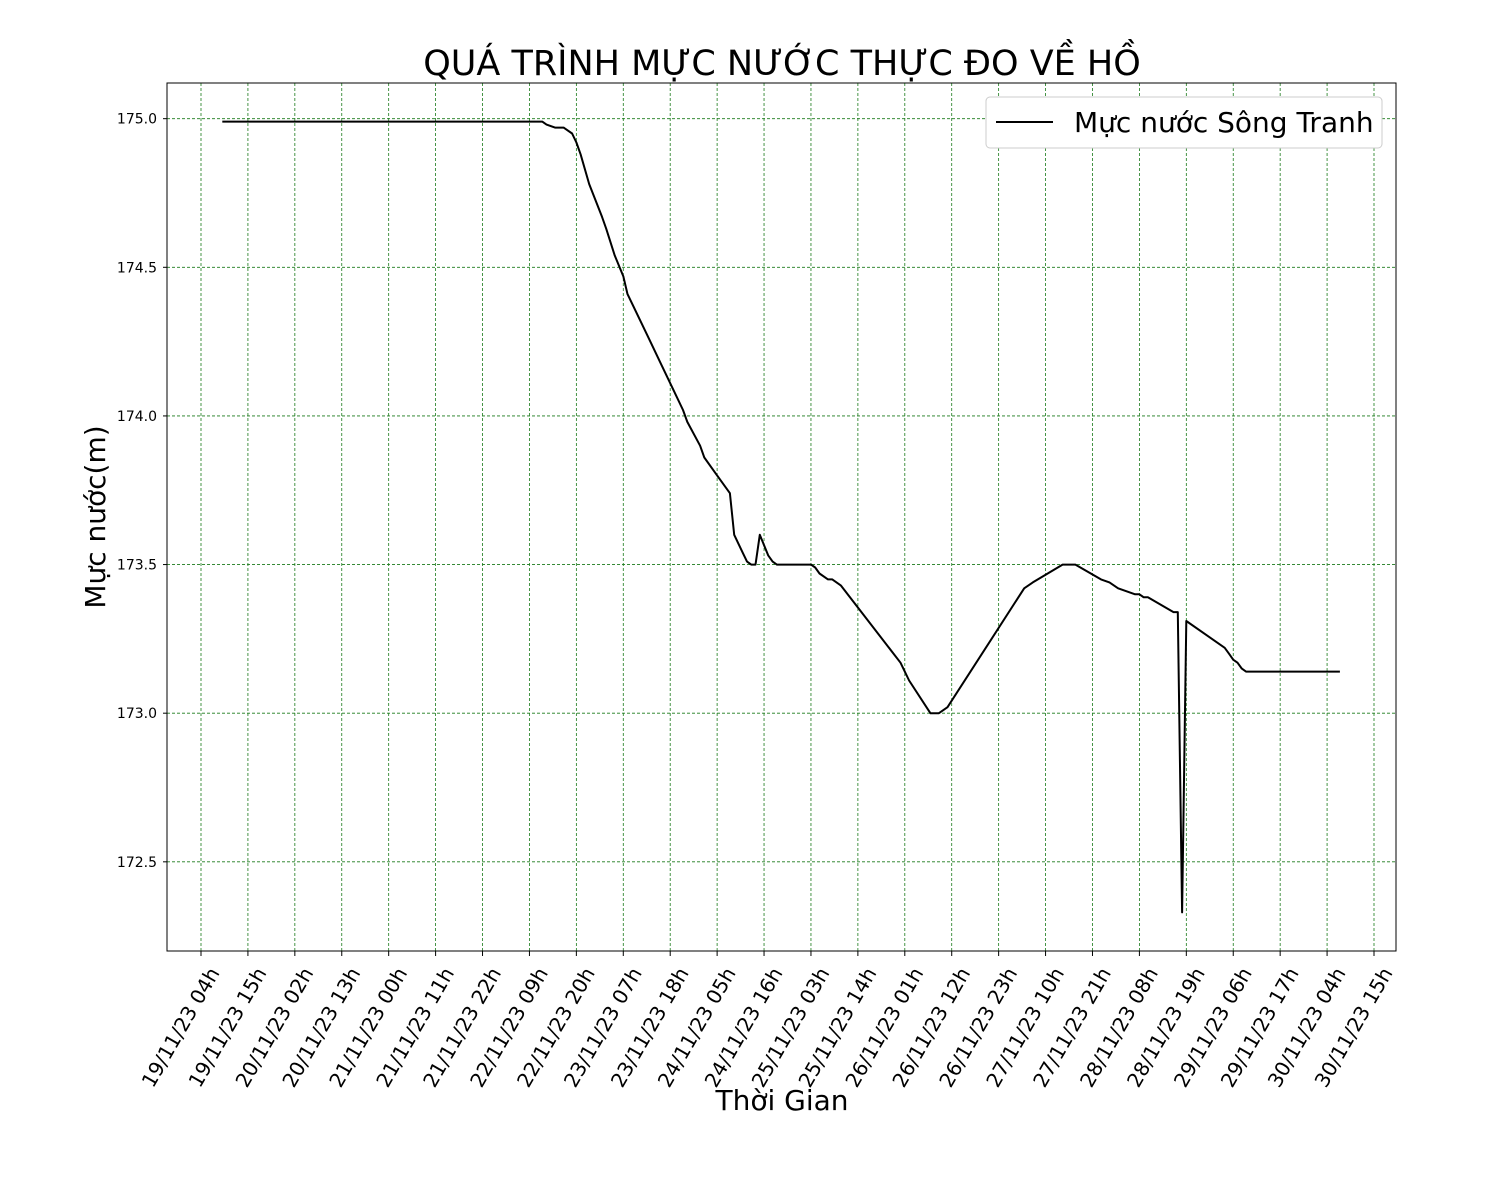  Describe the element at coordinates (1224, 122) in the screenshot. I see `legend-entry-label: Mực nước Sông Tranh` at that location.